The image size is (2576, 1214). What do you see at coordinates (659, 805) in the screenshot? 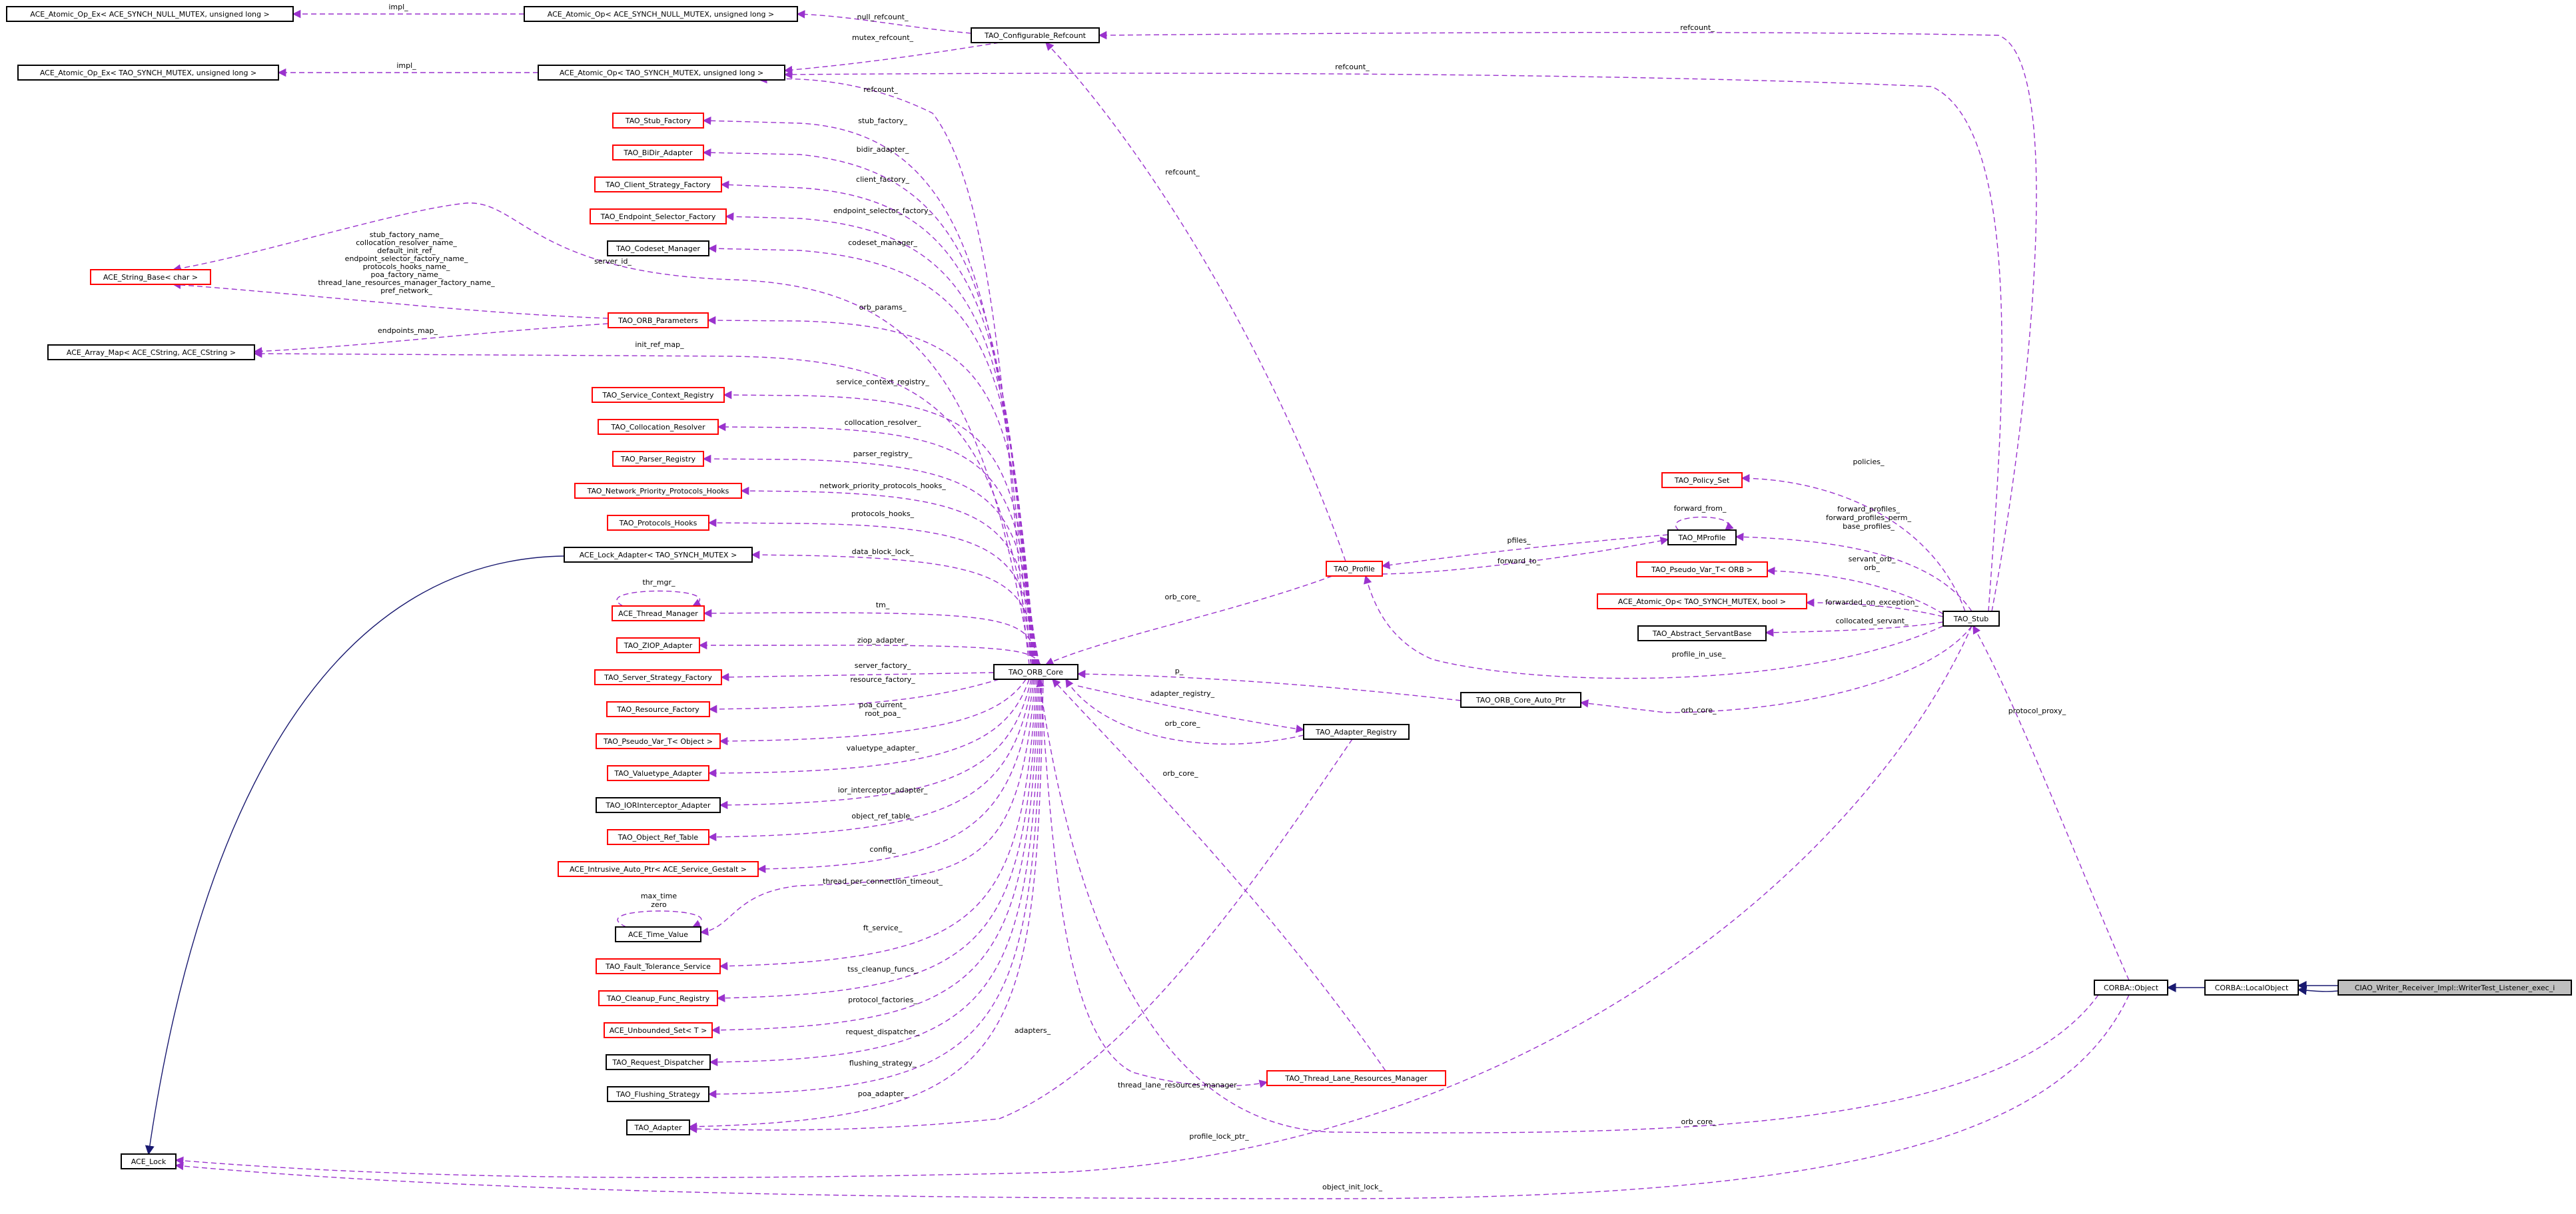
I see `node-ior-int: TAO_IORInterceptor_Adapter` at bounding box center [659, 805].